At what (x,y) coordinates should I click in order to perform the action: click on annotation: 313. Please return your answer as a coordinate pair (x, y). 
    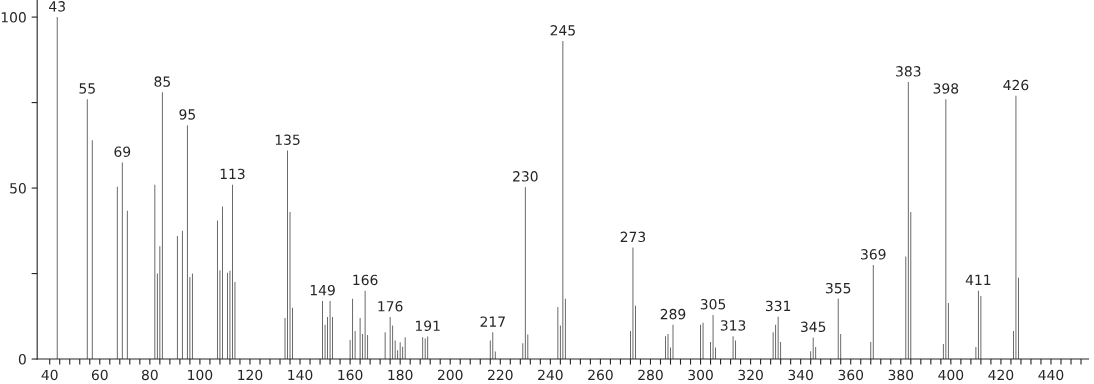
    Looking at the image, I should click on (733, 325).